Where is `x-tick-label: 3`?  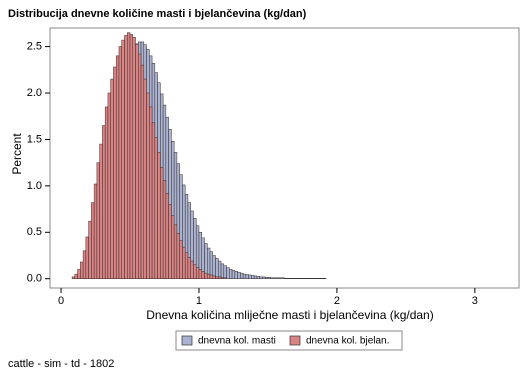
x-tick-label: 3 is located at coordinates (475, 301).